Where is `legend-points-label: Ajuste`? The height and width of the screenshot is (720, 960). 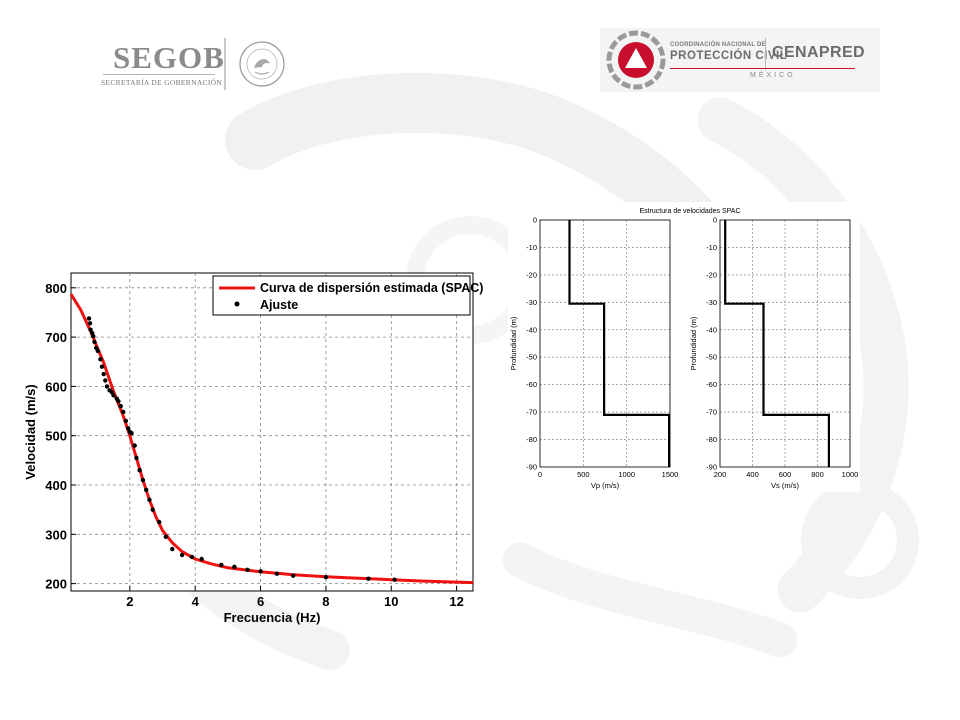 legend-points-label: Ajuste is located at coordinates (279, 305).